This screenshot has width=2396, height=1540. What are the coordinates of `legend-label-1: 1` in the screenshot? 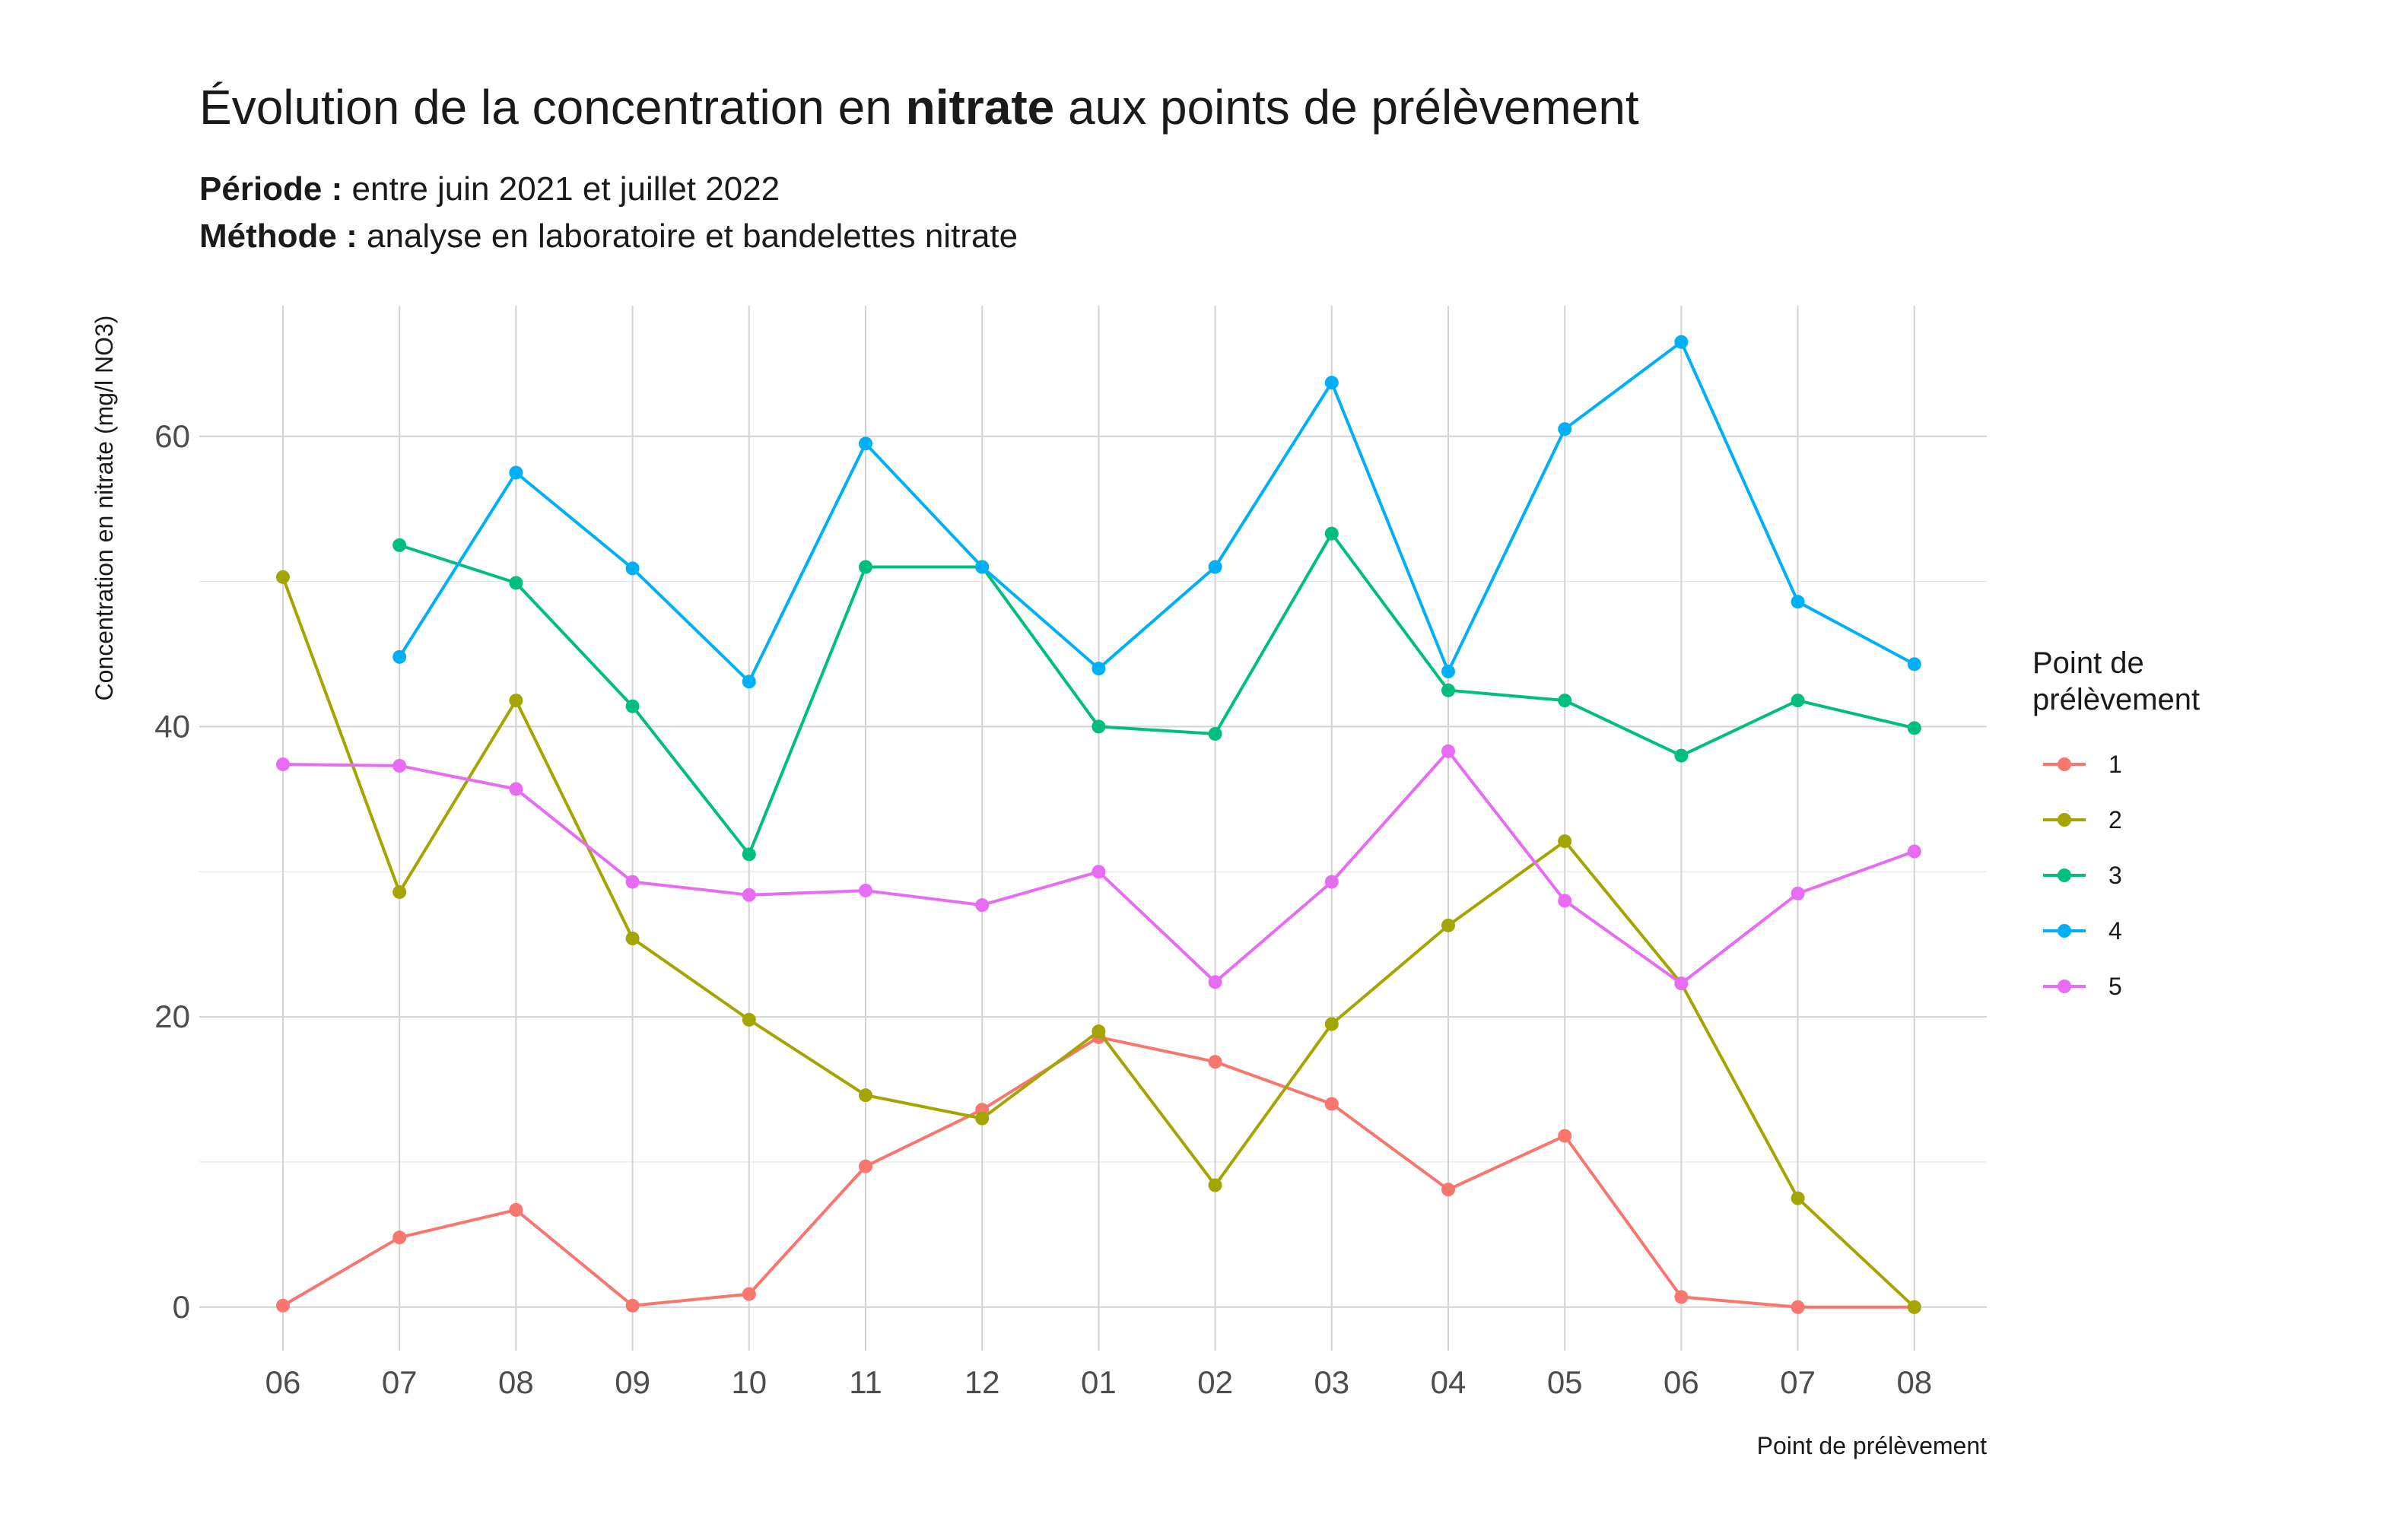 It's located at (2115, 764).